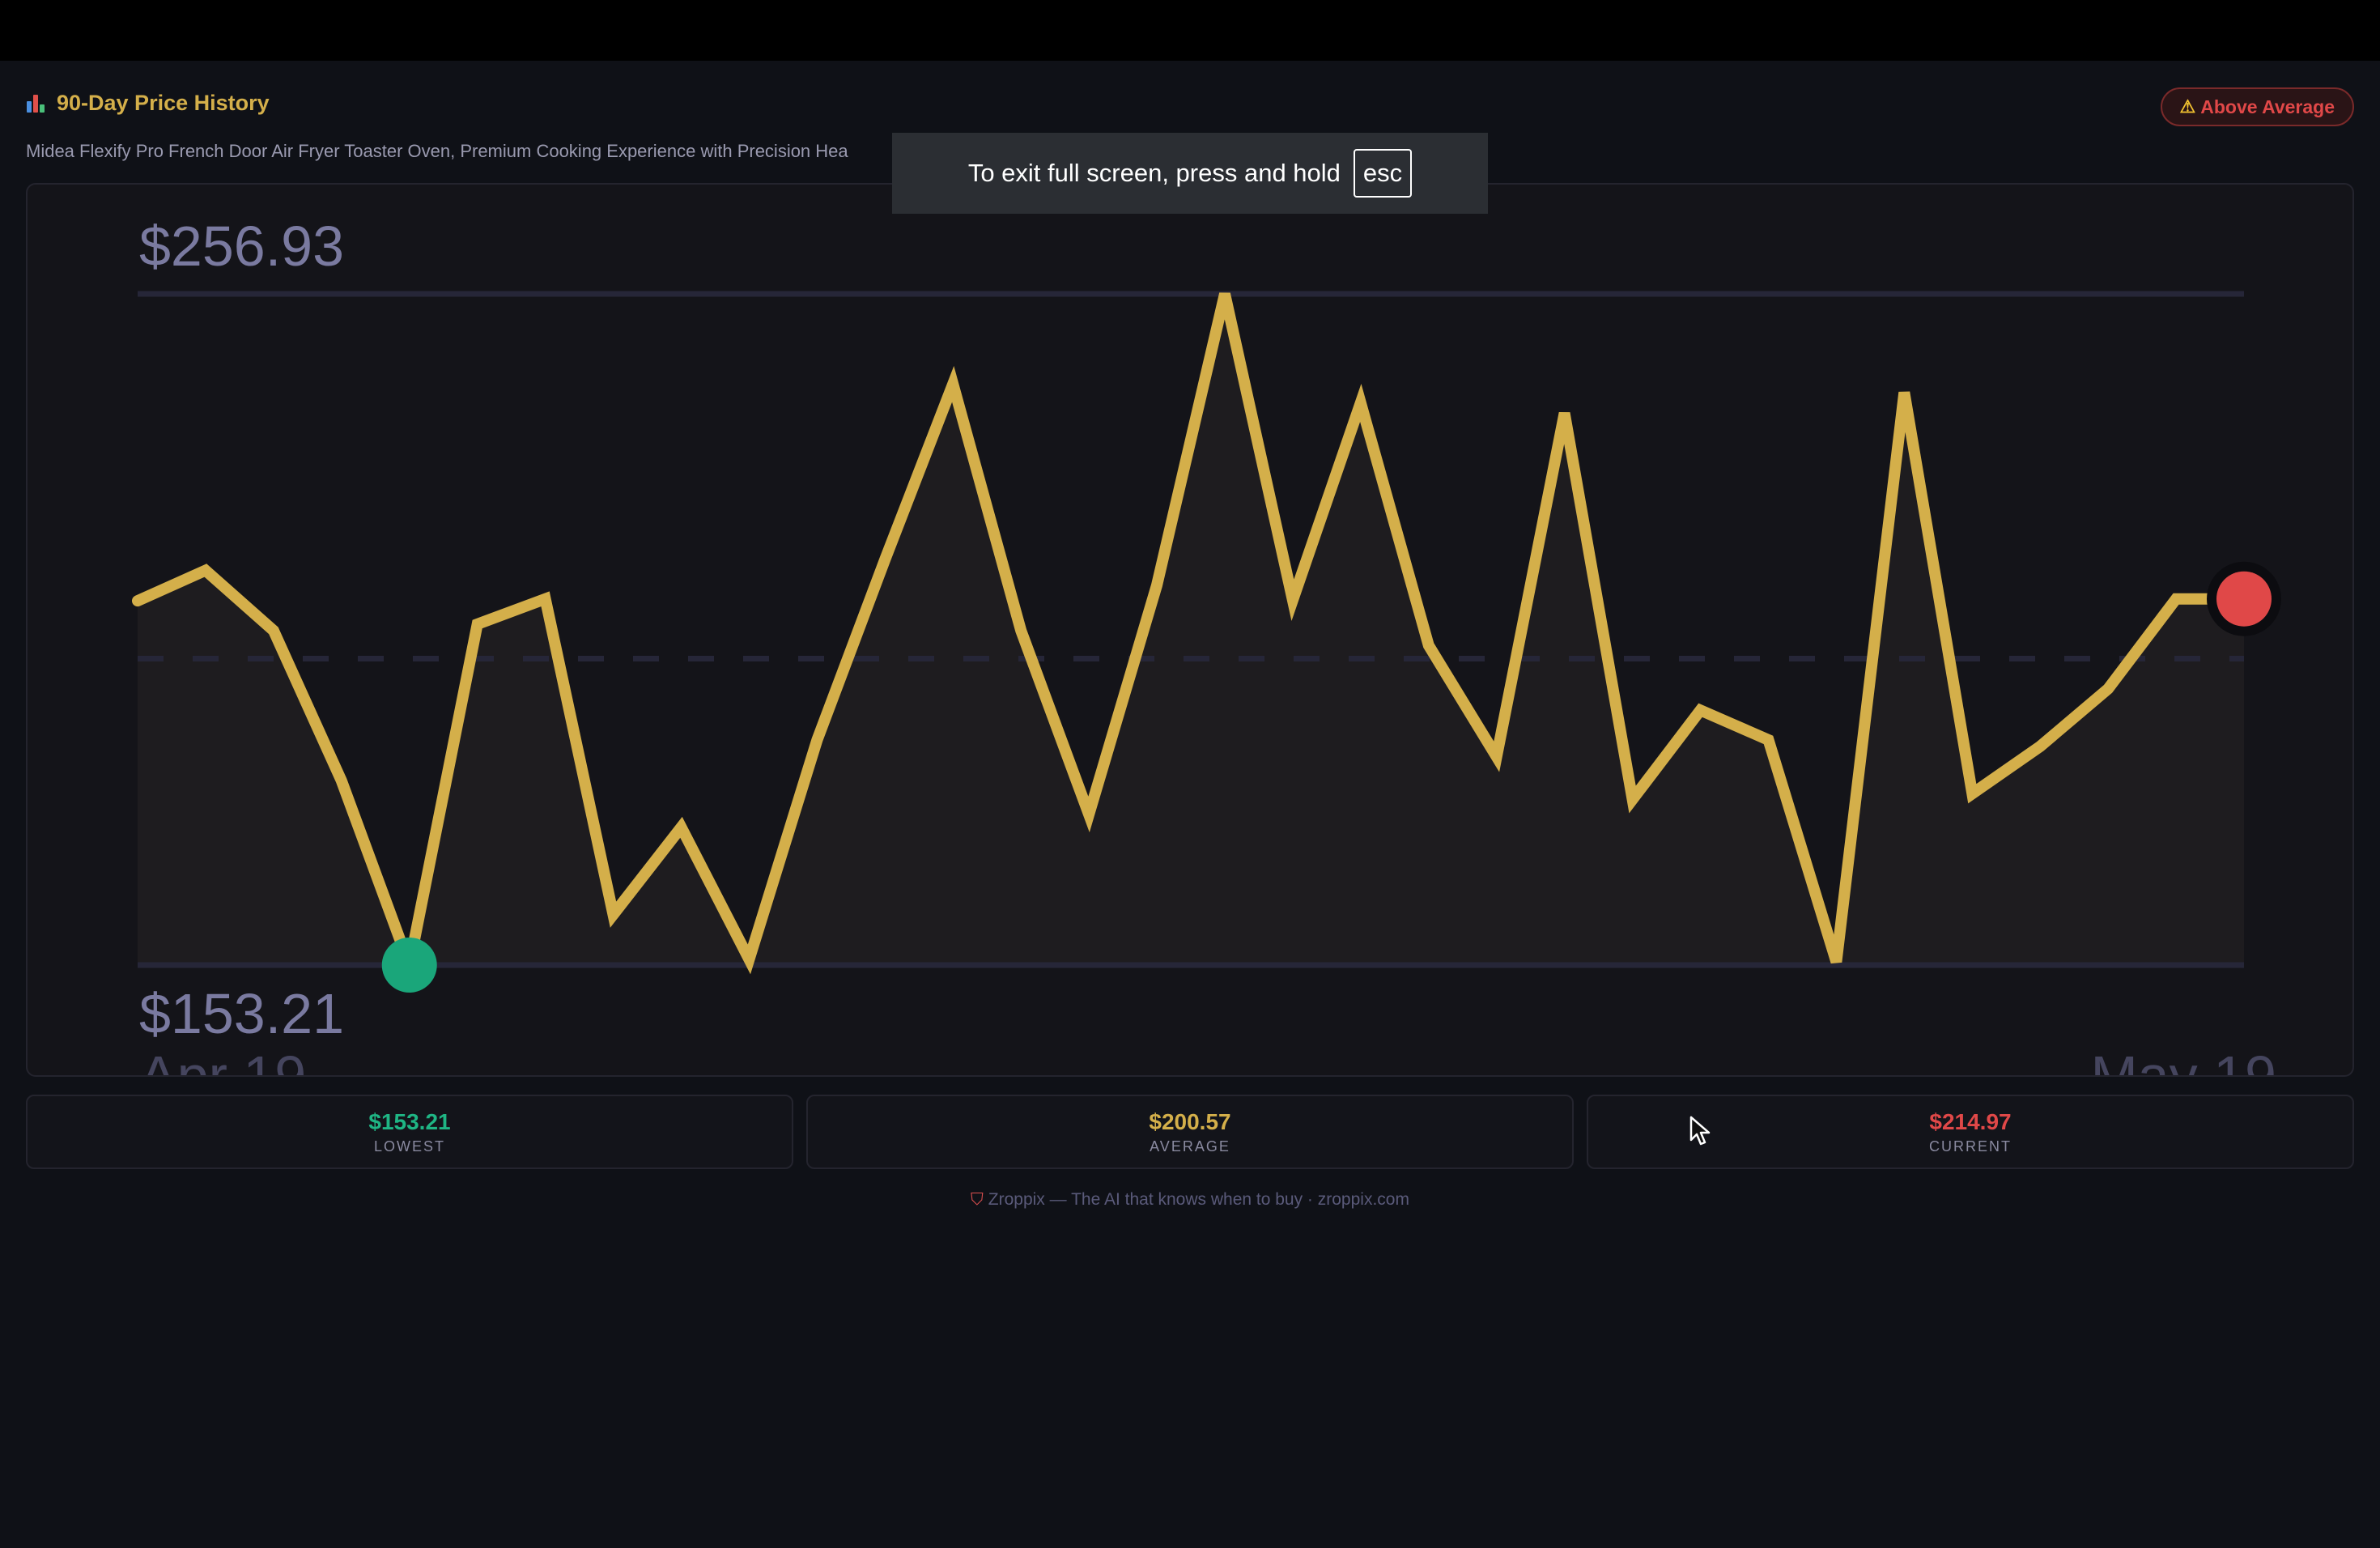 The width and height of the screenshot is (2380, 1548). Describe the element at coordinates (409, 966) in the screenshot. I see `lowest-price-marker` at that location.